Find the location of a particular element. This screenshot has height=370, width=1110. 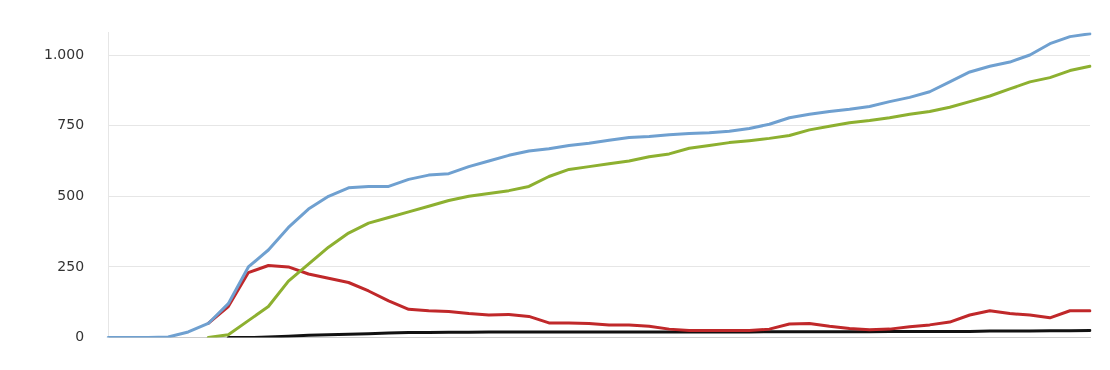

y-tick-label: 0 is located at coordinates (80, 336).